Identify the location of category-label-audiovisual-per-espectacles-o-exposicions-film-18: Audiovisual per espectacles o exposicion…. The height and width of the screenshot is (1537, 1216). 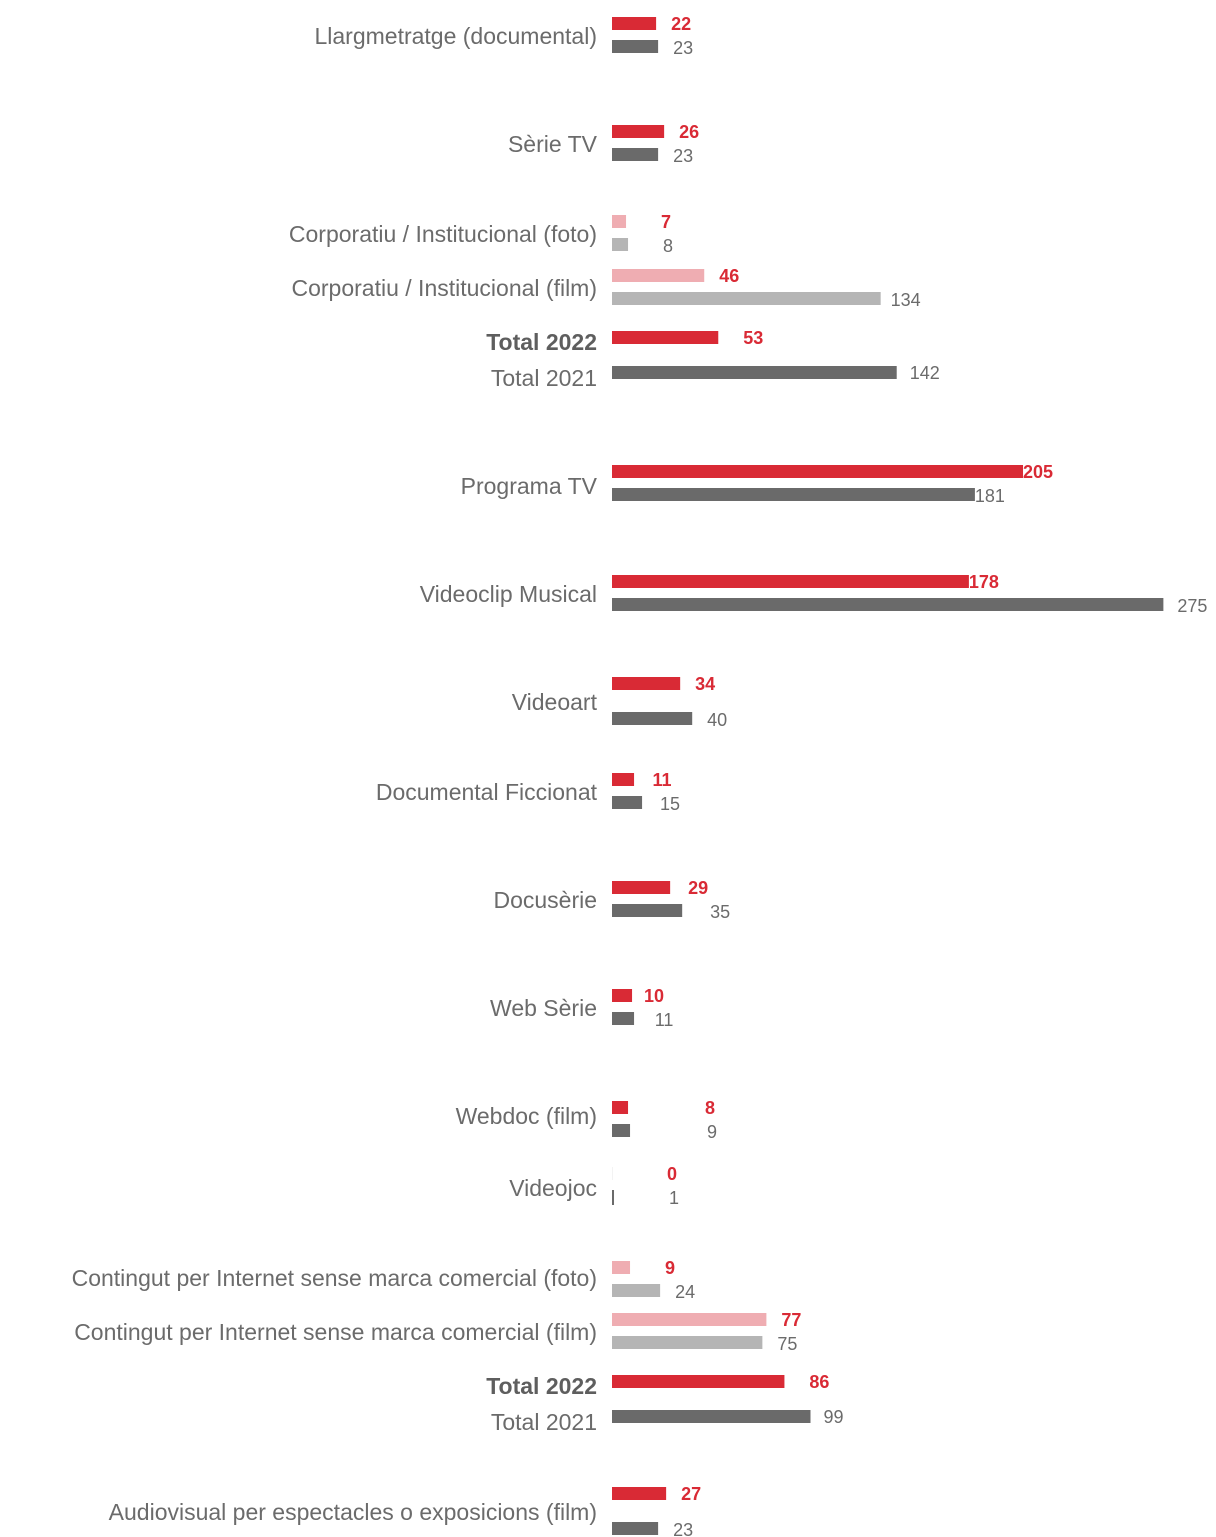
(353, 1512).